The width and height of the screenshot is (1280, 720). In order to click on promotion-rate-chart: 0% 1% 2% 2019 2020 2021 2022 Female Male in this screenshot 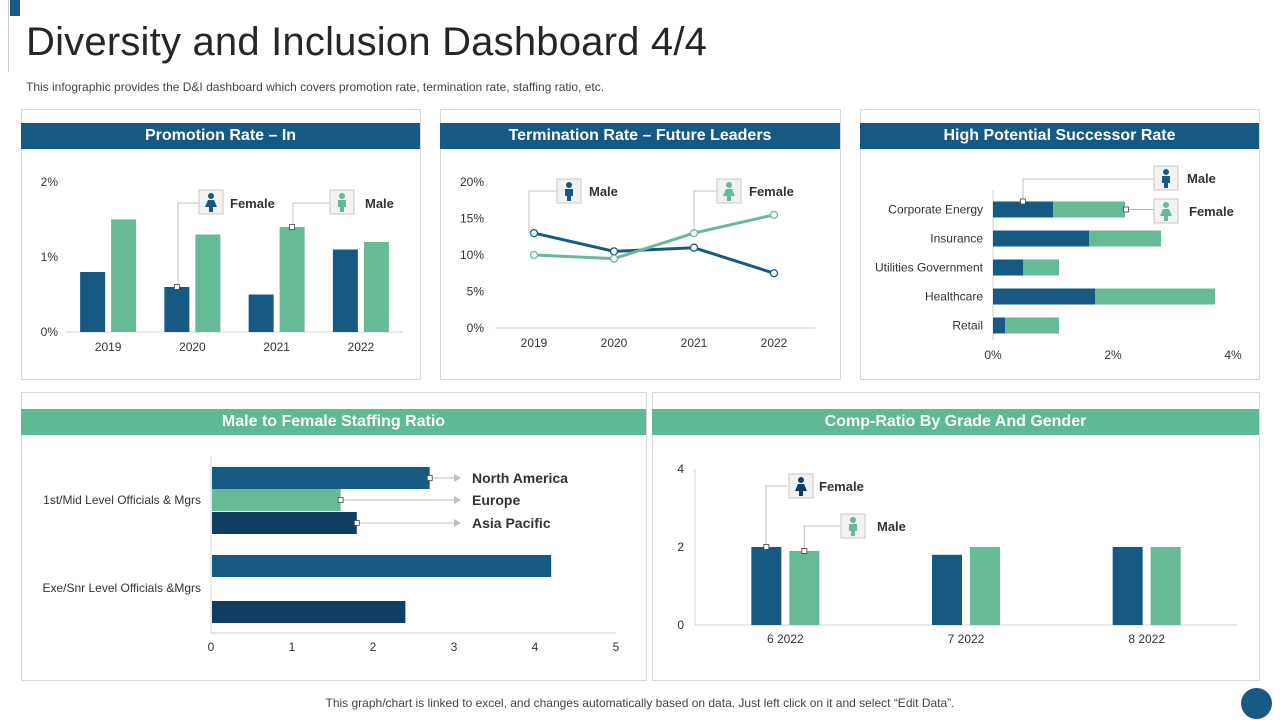, I will do `click(221, 262)`.